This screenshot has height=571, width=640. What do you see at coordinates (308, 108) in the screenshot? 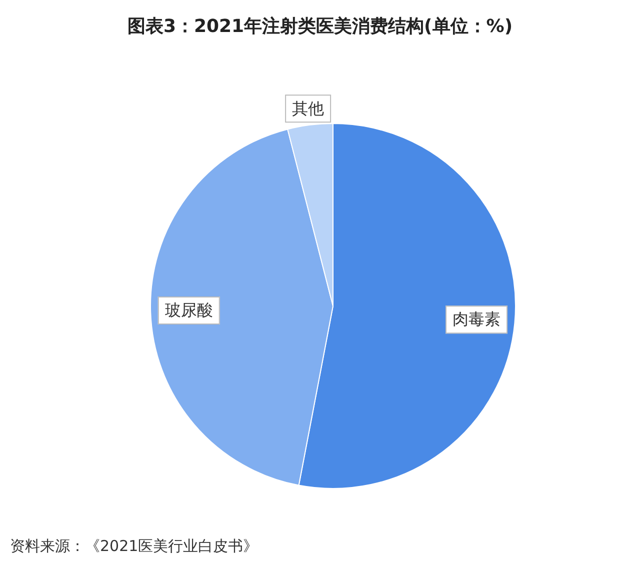
I see `slice-label: 其他` at bounding box center [308, 108].